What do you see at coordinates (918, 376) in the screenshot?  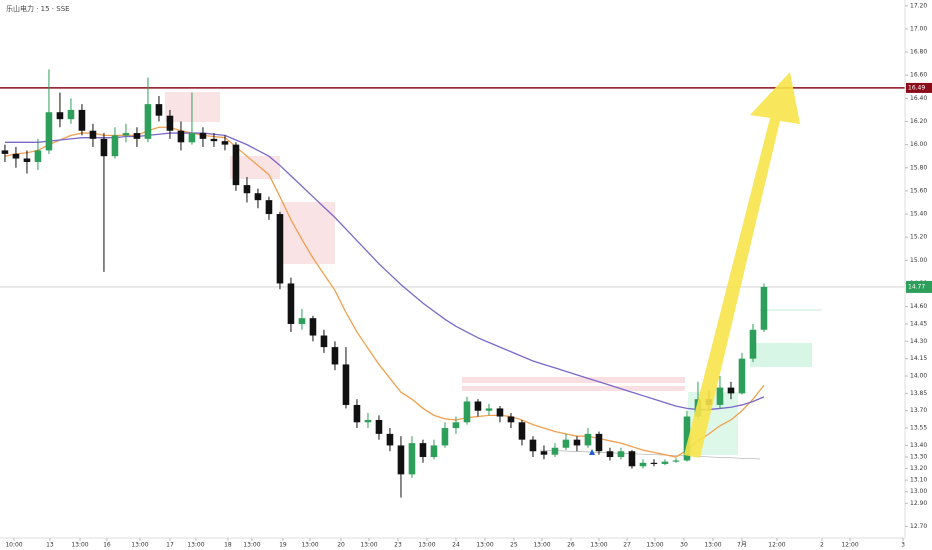 I see `y-tick-label: 14.00` at bounding box center [918, 376].